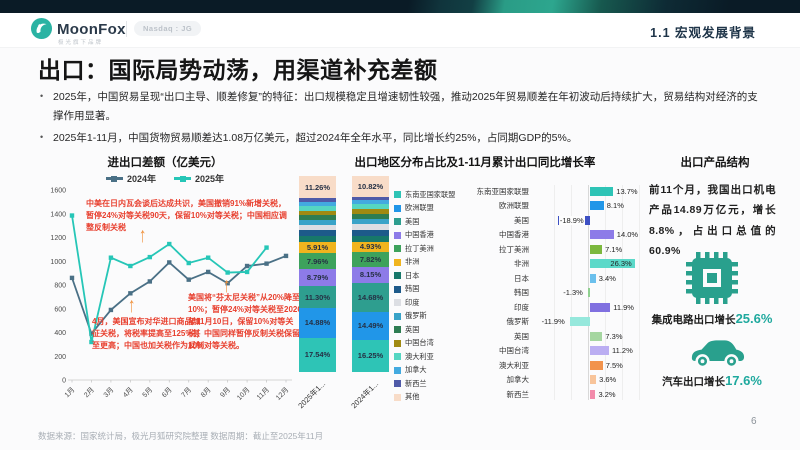 Image resolution: width=800 pixels, height=450 pixels. What do you see at coordinates (416, 383) in the screenshot?
I see `legend-label: 新西兰` at bounding box center [416, 383].